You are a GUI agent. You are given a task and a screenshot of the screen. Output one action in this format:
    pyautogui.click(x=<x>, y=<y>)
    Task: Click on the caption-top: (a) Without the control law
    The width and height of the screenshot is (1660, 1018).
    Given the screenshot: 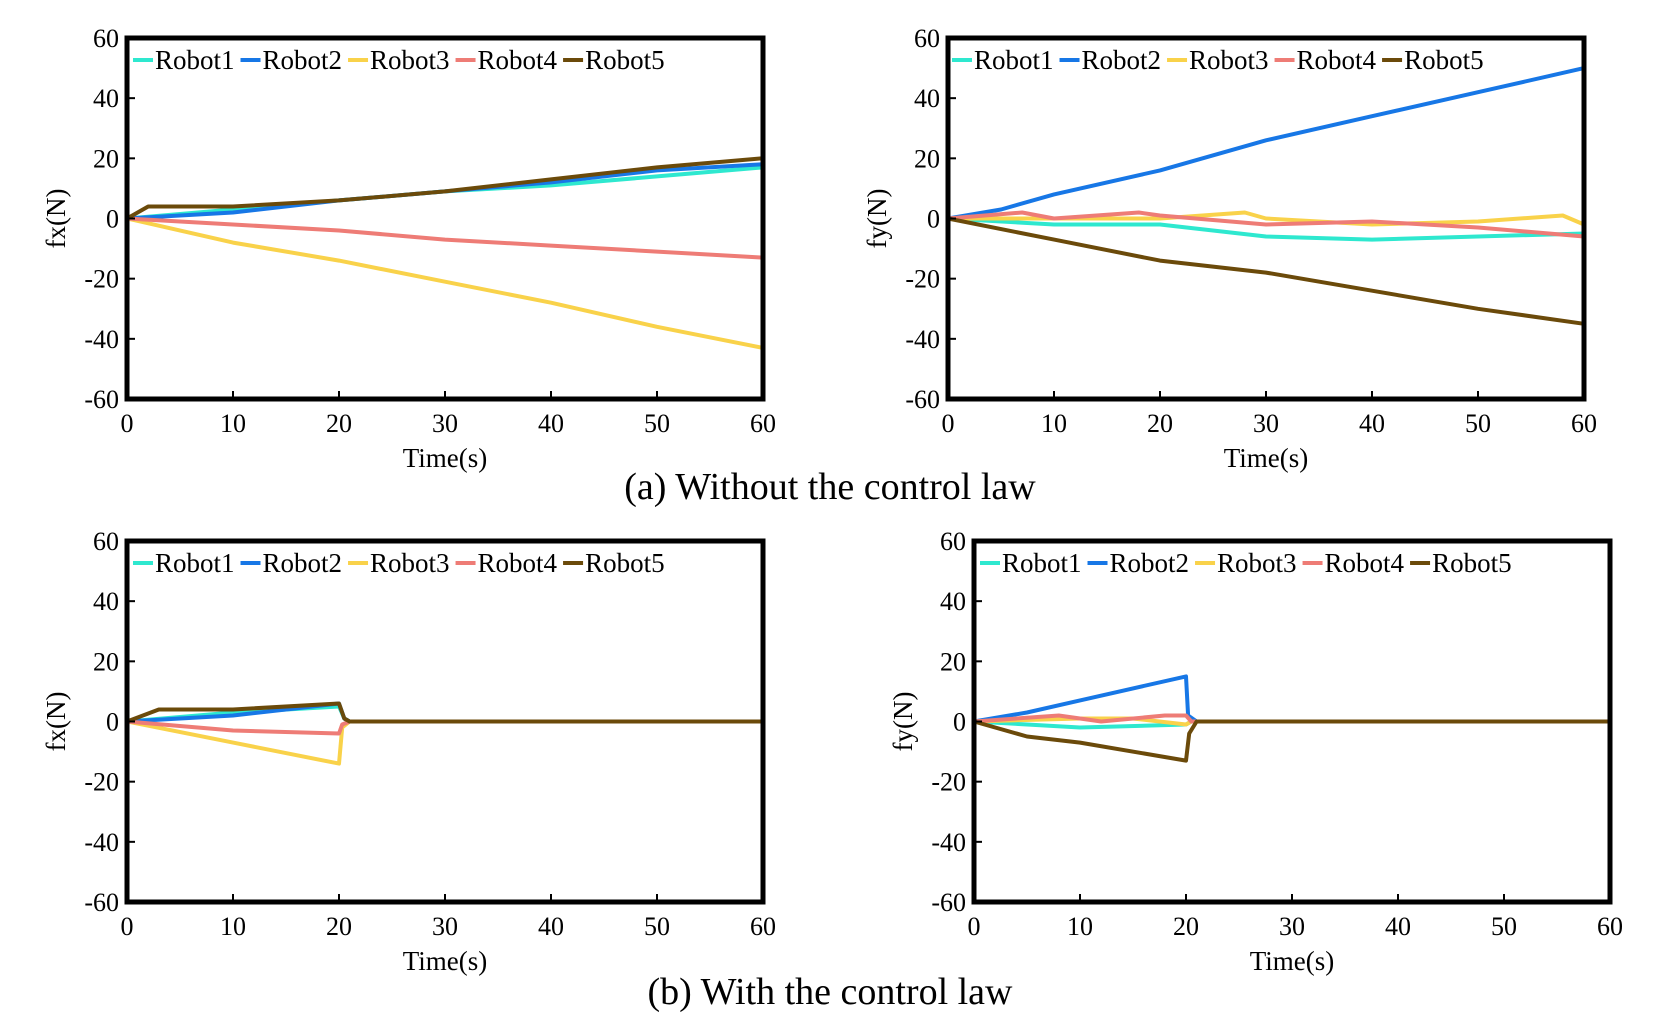 What is the action you would take?
    pyautogui.click(x=830, y=487)
    